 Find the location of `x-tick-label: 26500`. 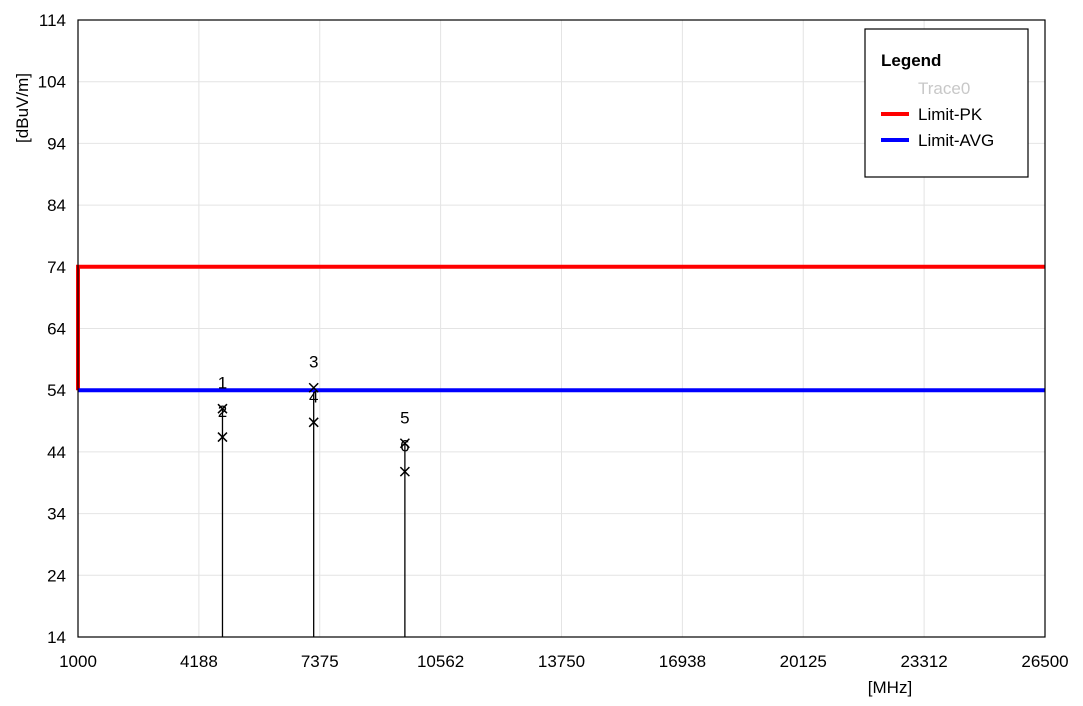

x-tick-label: 26500 is located at coordinates (1044, 661).